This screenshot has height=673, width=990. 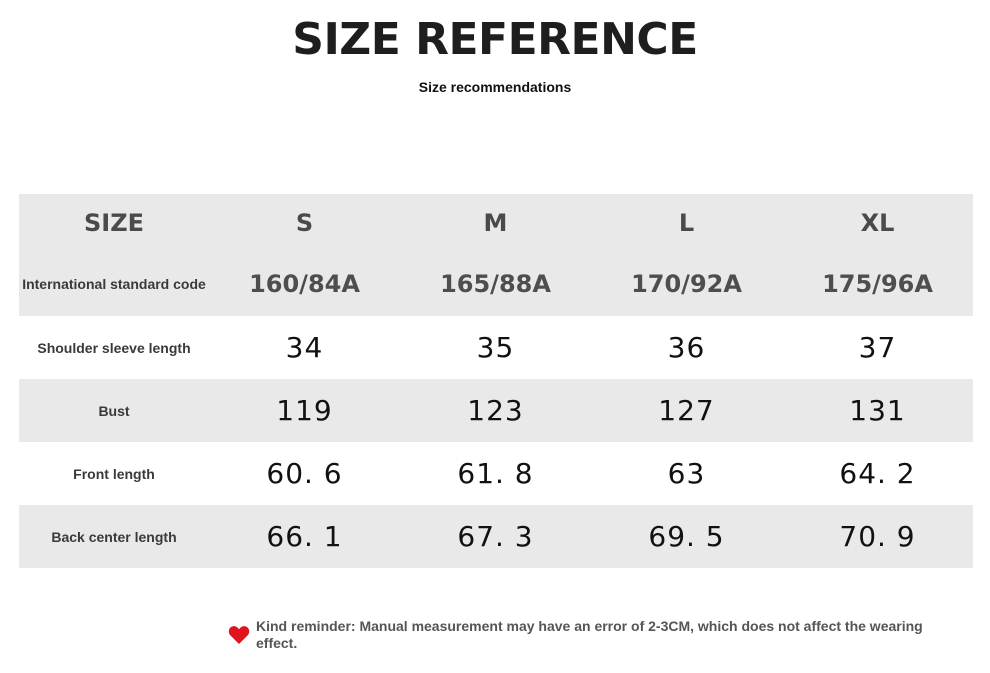 I want to click on table-cell: 61. 8, so click(x=495, y=473).